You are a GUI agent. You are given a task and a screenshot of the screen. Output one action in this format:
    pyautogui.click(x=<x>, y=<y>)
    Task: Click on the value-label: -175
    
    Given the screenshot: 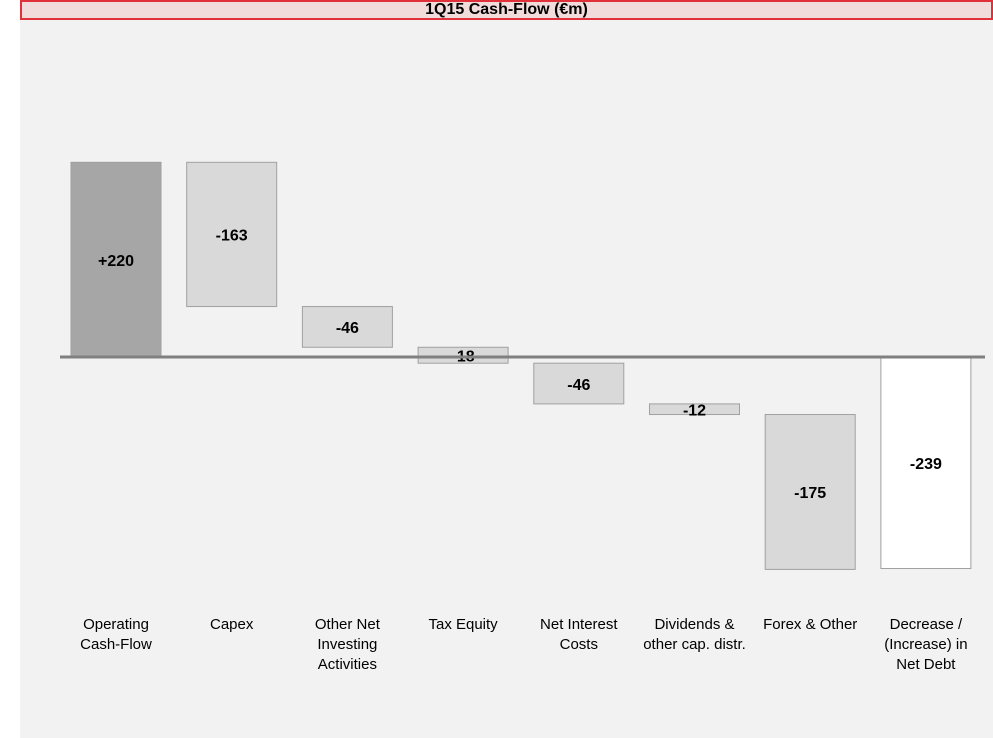 What is the action you would take?
    pyautogui.click(x=810, y=493)
    